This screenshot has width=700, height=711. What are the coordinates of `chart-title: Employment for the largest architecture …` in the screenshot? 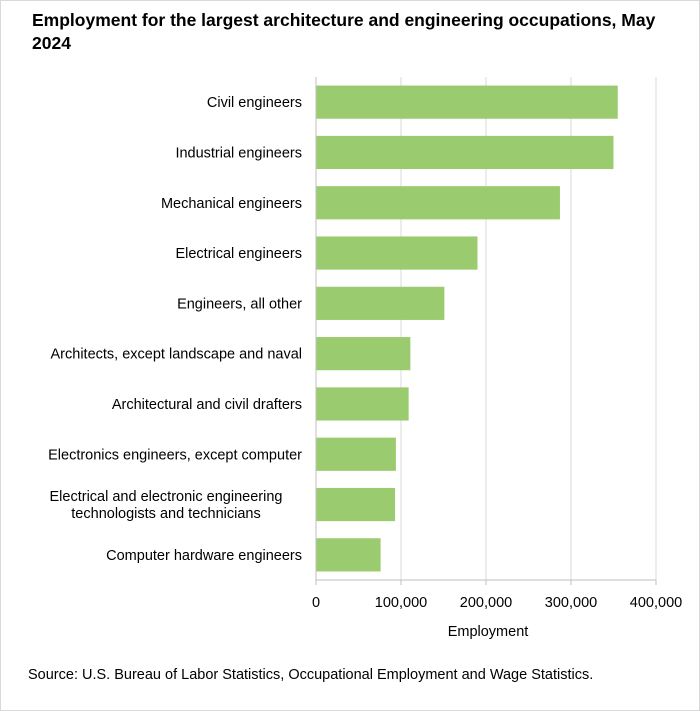 It's located at (344, 31).